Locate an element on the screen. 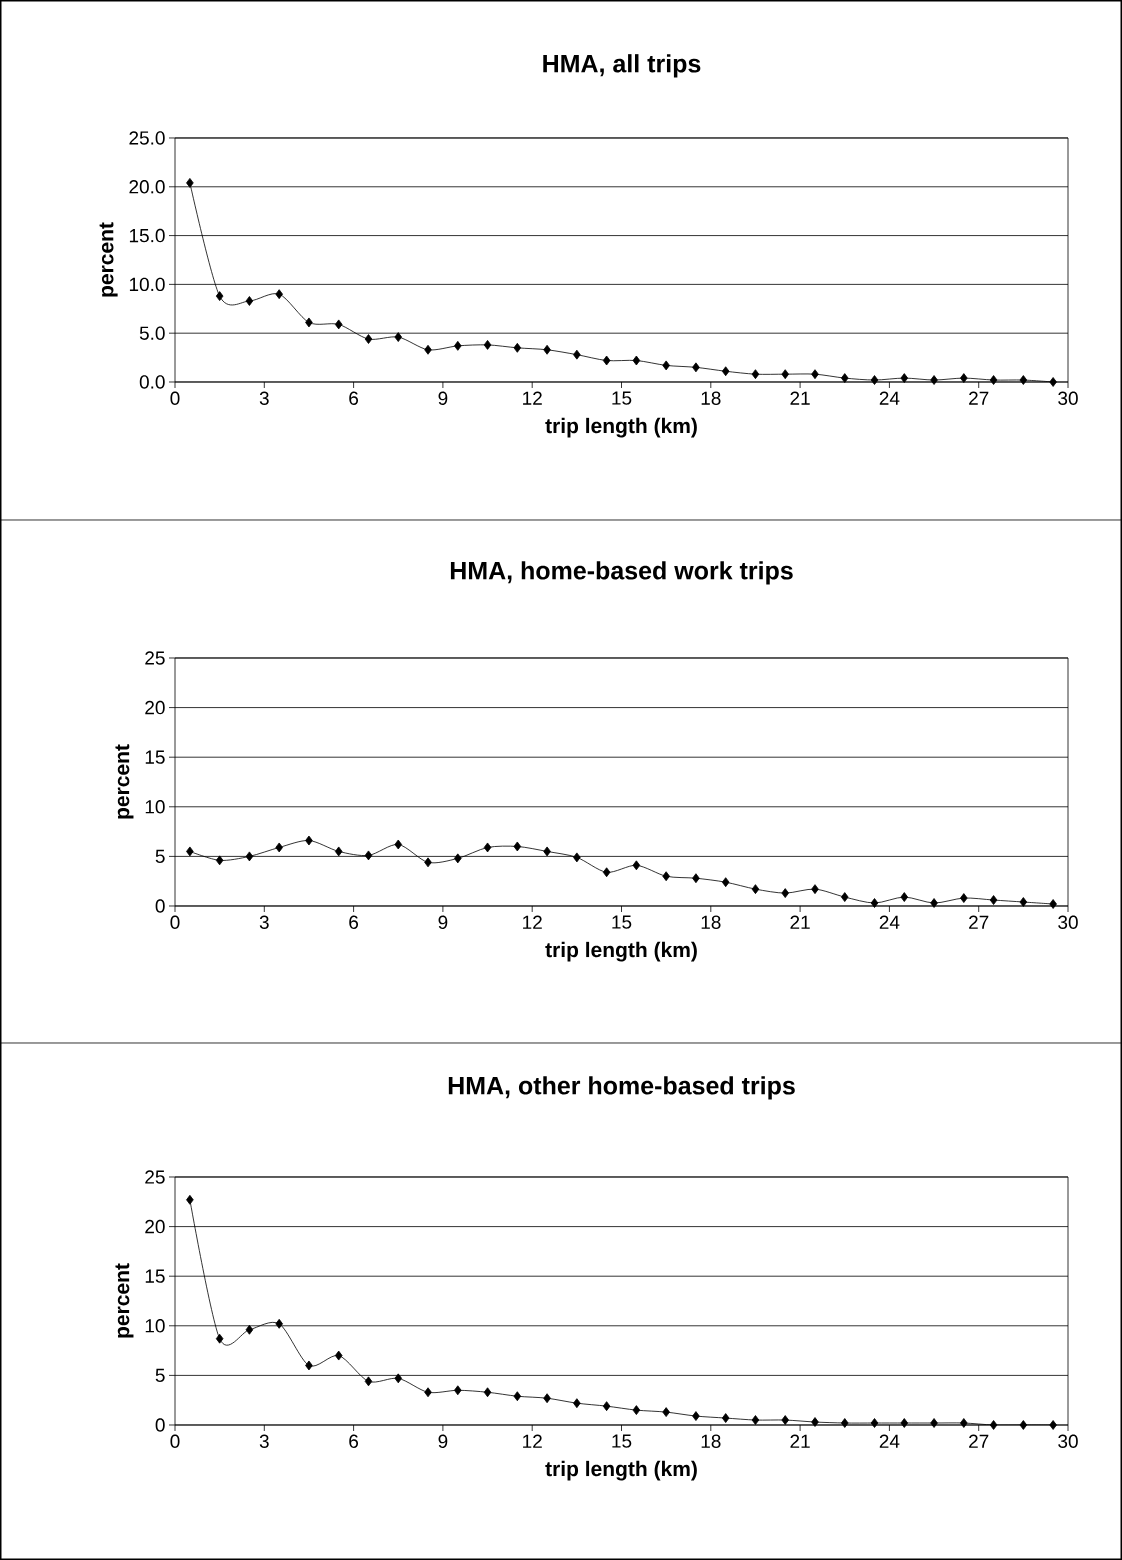 The height and width of the screenshot is (1560, 1122). y-tick-label: 0.0 is located at coordinates (152, 382).